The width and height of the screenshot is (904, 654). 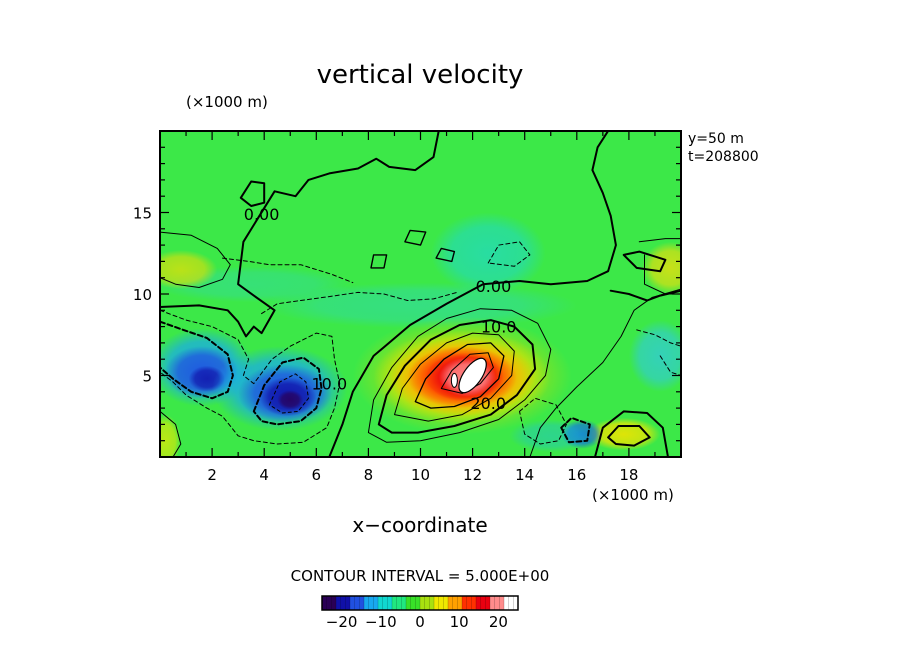 I want to click on x-tick-label: 2, so click(x=212, y=475).